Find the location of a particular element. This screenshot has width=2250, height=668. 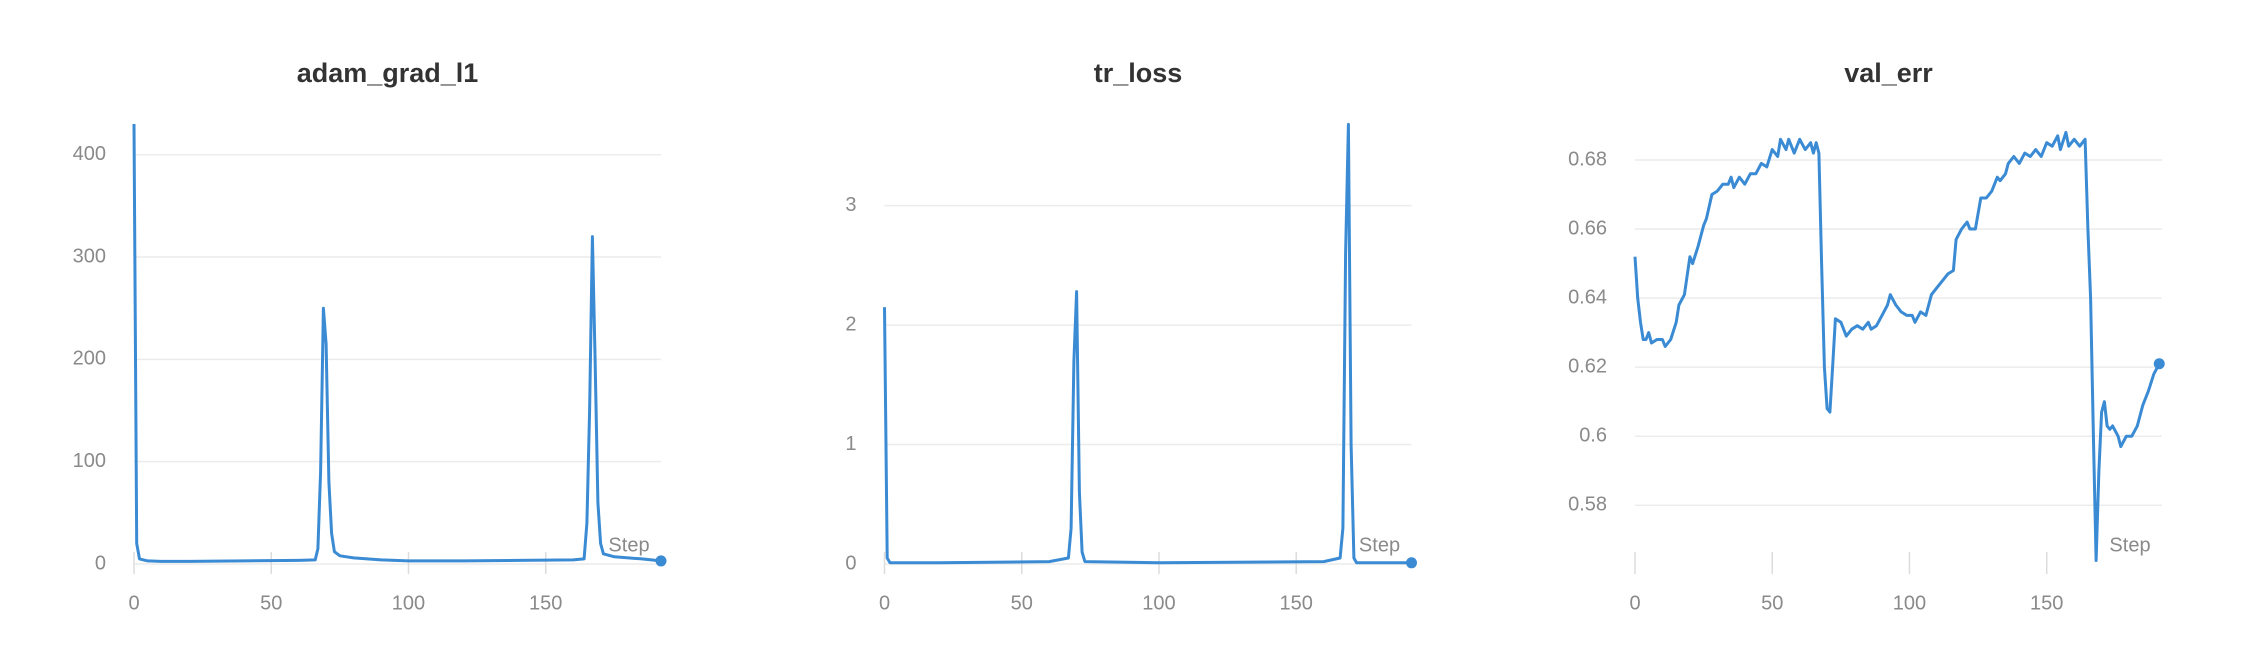

y-tick-label: 2 is located at coordinates (850, 324).